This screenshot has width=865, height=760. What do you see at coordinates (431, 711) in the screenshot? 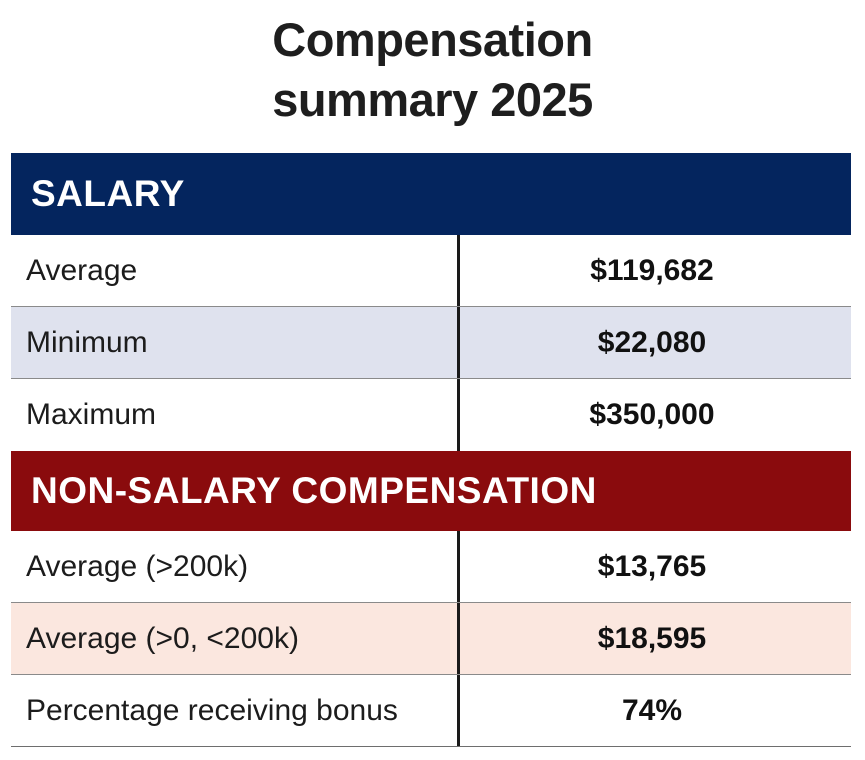
I see `table-row: Percentage receiving bonus 74%` at bounding box center [431, 711].